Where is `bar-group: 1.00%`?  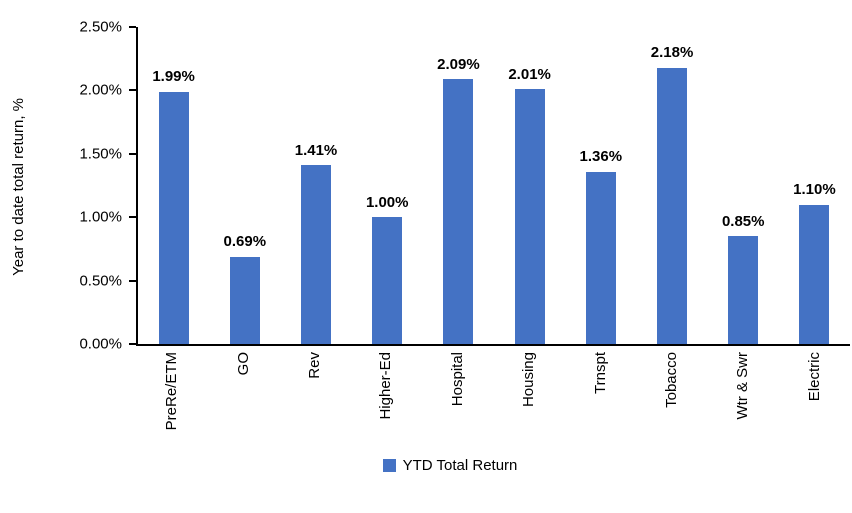
bar-group: 1.00% is located at coordinates (387, 185).